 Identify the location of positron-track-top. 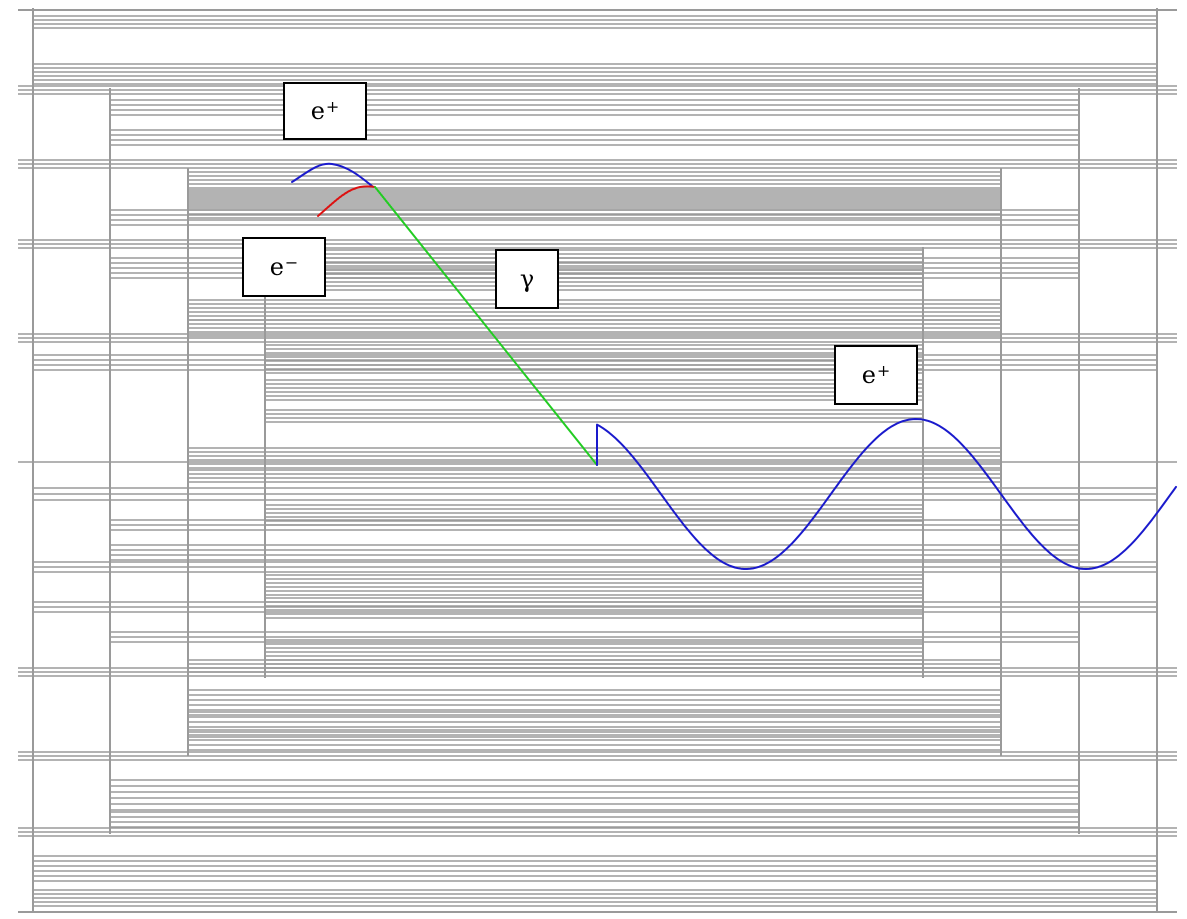
(332, 174).